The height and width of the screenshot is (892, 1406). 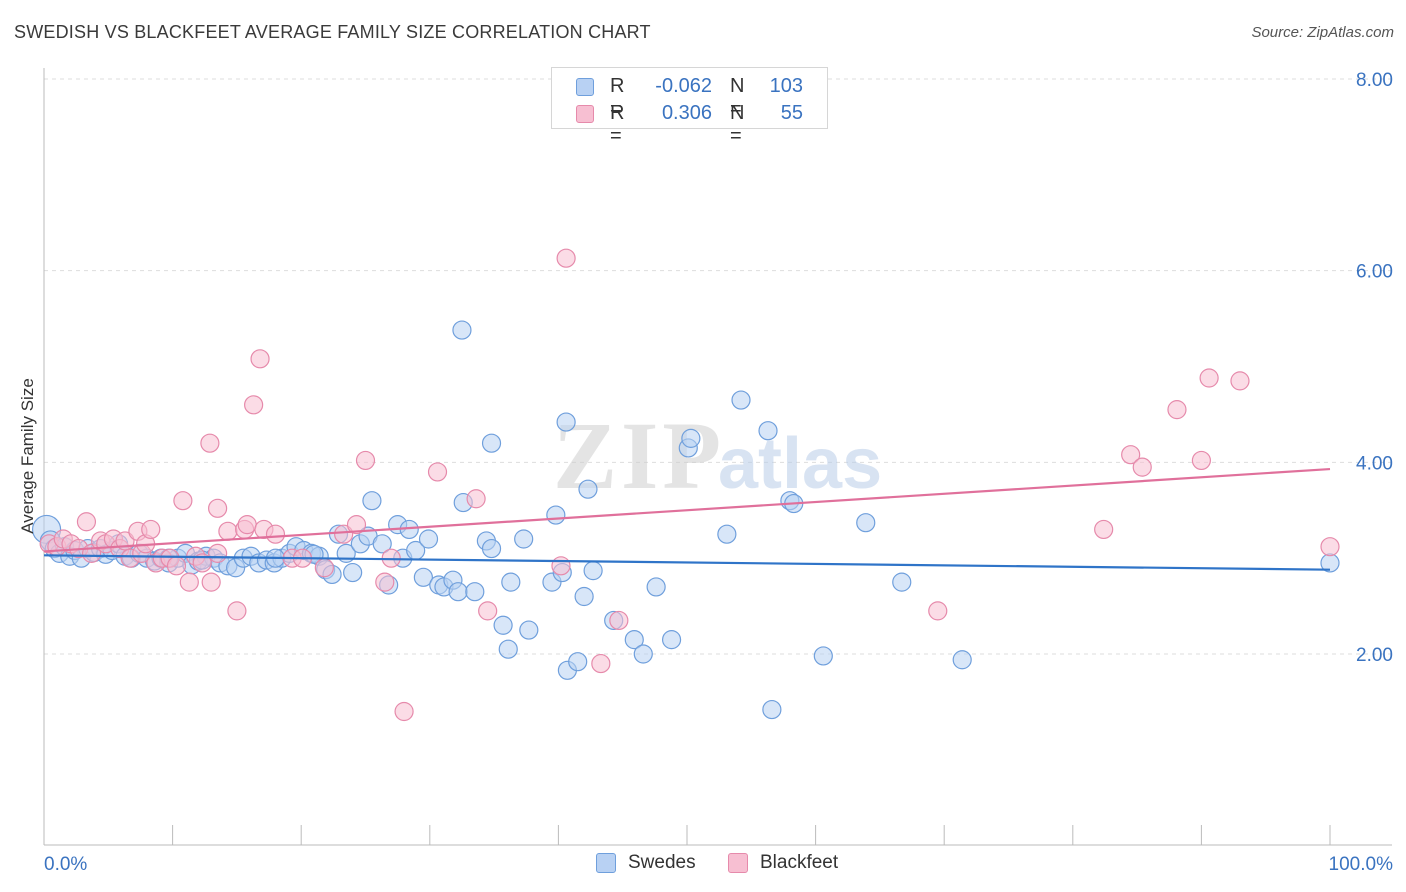 I want to click on trend-lines, so click(x=687, y=519).